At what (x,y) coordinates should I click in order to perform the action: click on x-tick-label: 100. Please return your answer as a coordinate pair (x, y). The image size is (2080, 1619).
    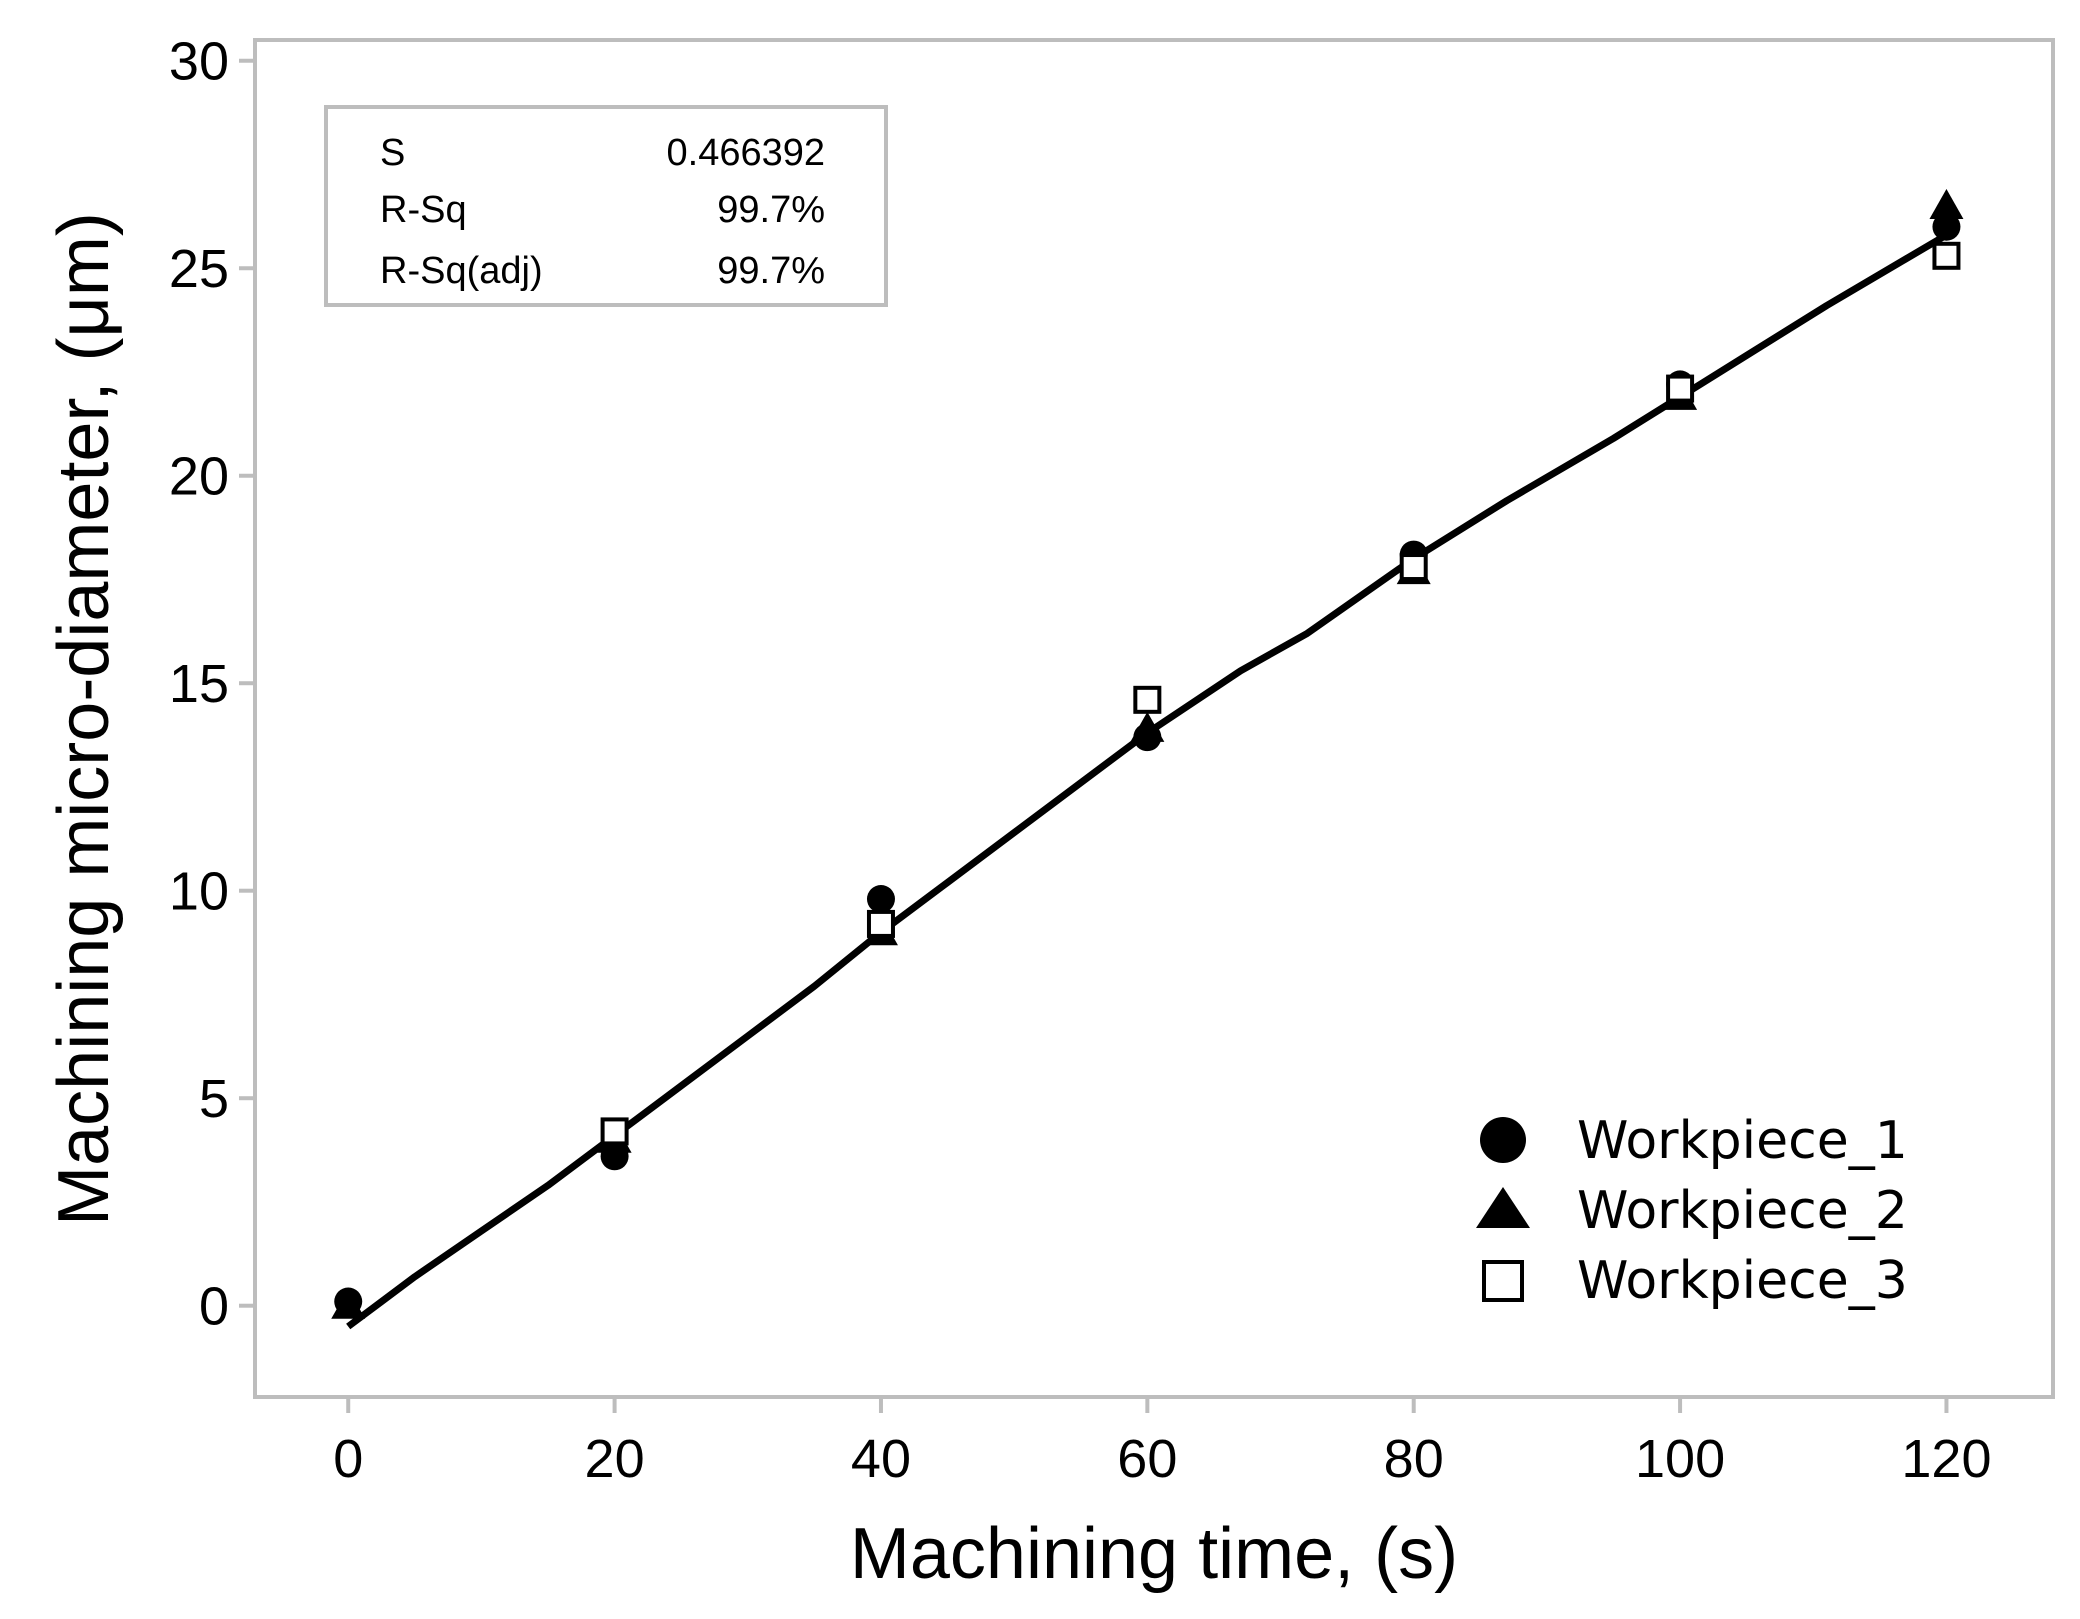
    Looking at the image, I should click on (1680, 1459).